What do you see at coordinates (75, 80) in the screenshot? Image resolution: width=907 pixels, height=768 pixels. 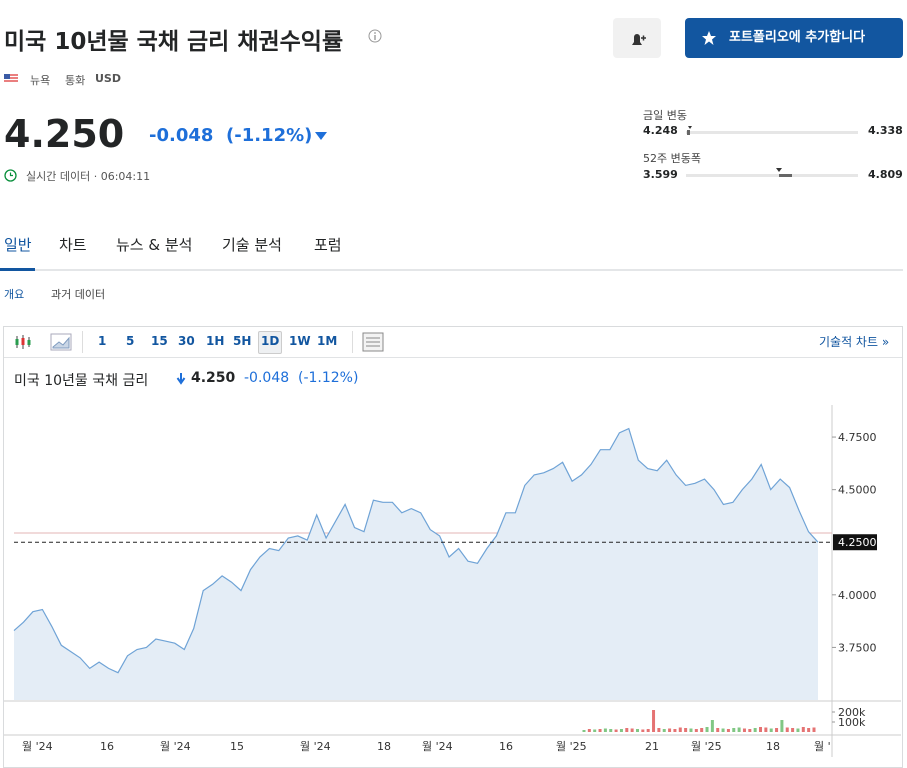 I see `currency-label: 통화` at bounding box center [75, 80].